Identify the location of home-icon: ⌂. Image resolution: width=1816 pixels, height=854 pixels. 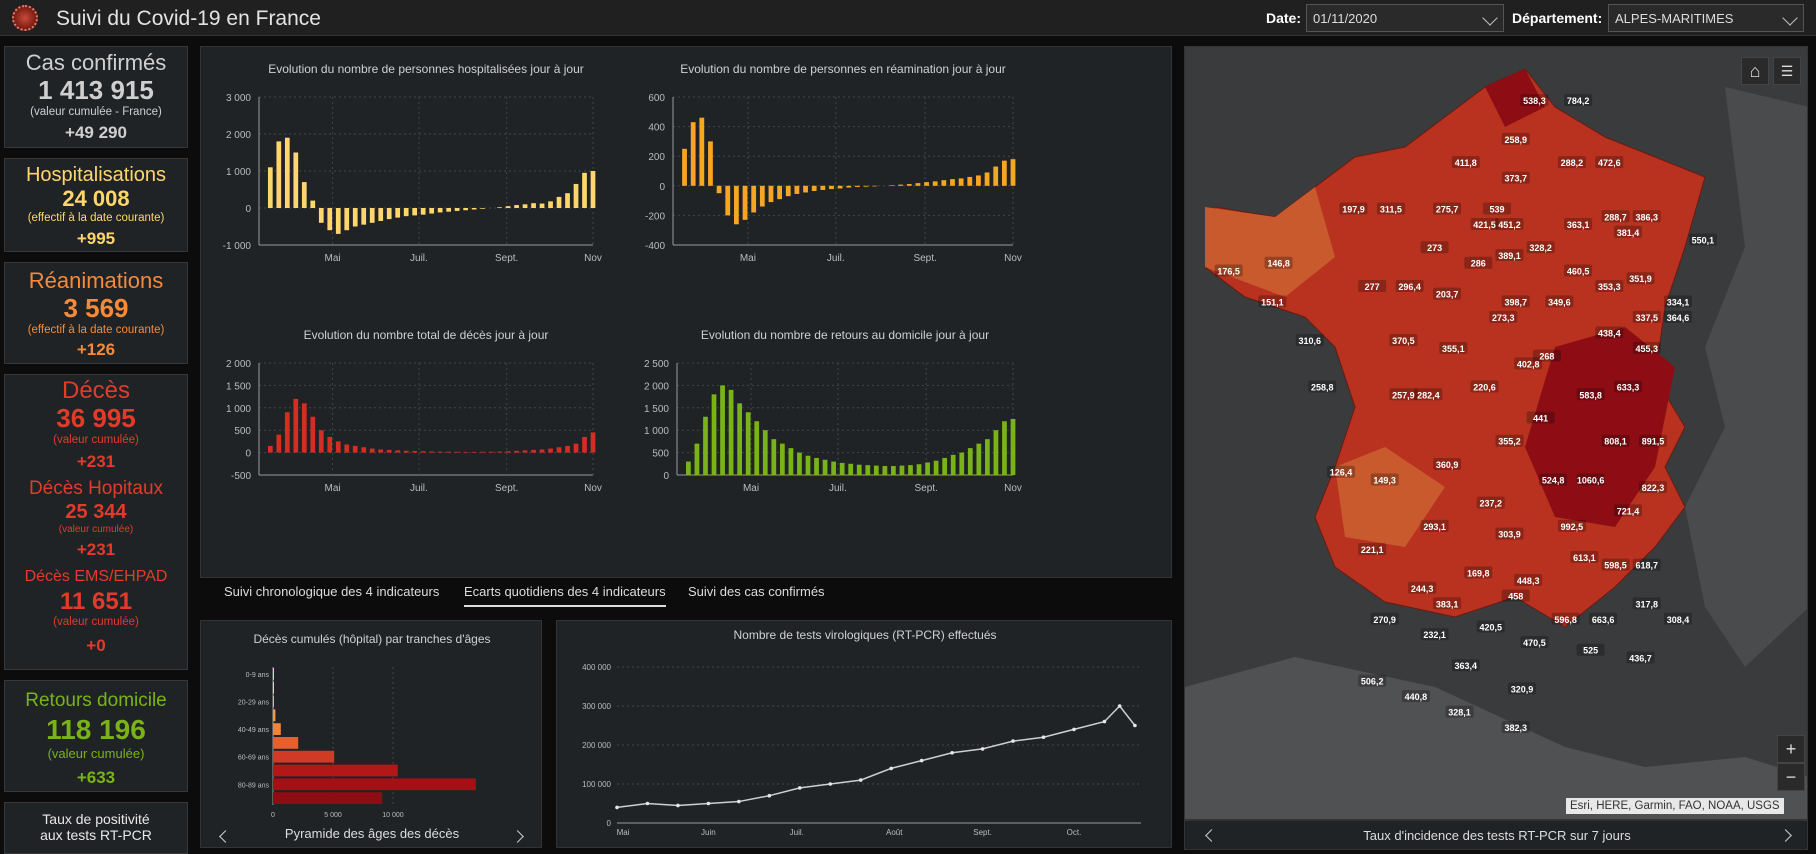
(1755, 71).